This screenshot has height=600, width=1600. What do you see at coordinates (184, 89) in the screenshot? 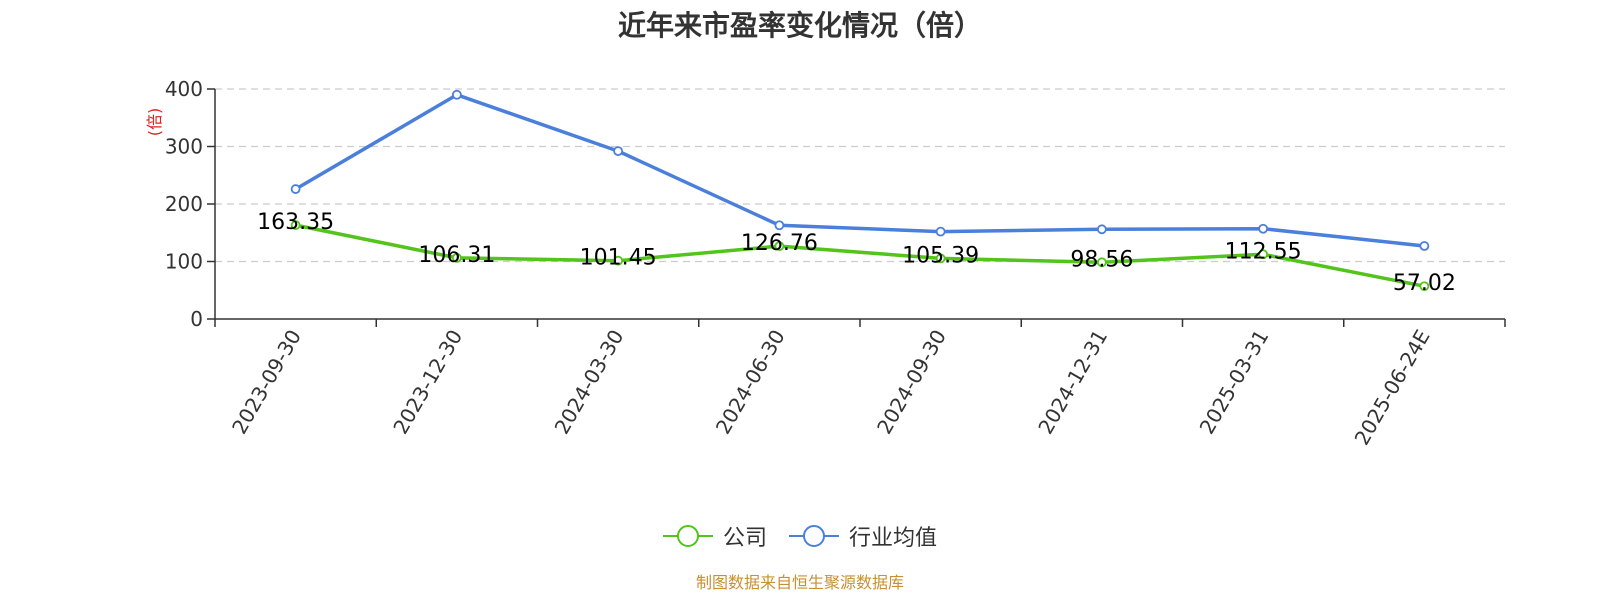
I see `y-tick-label: 400` at bounding box center [184, 89].